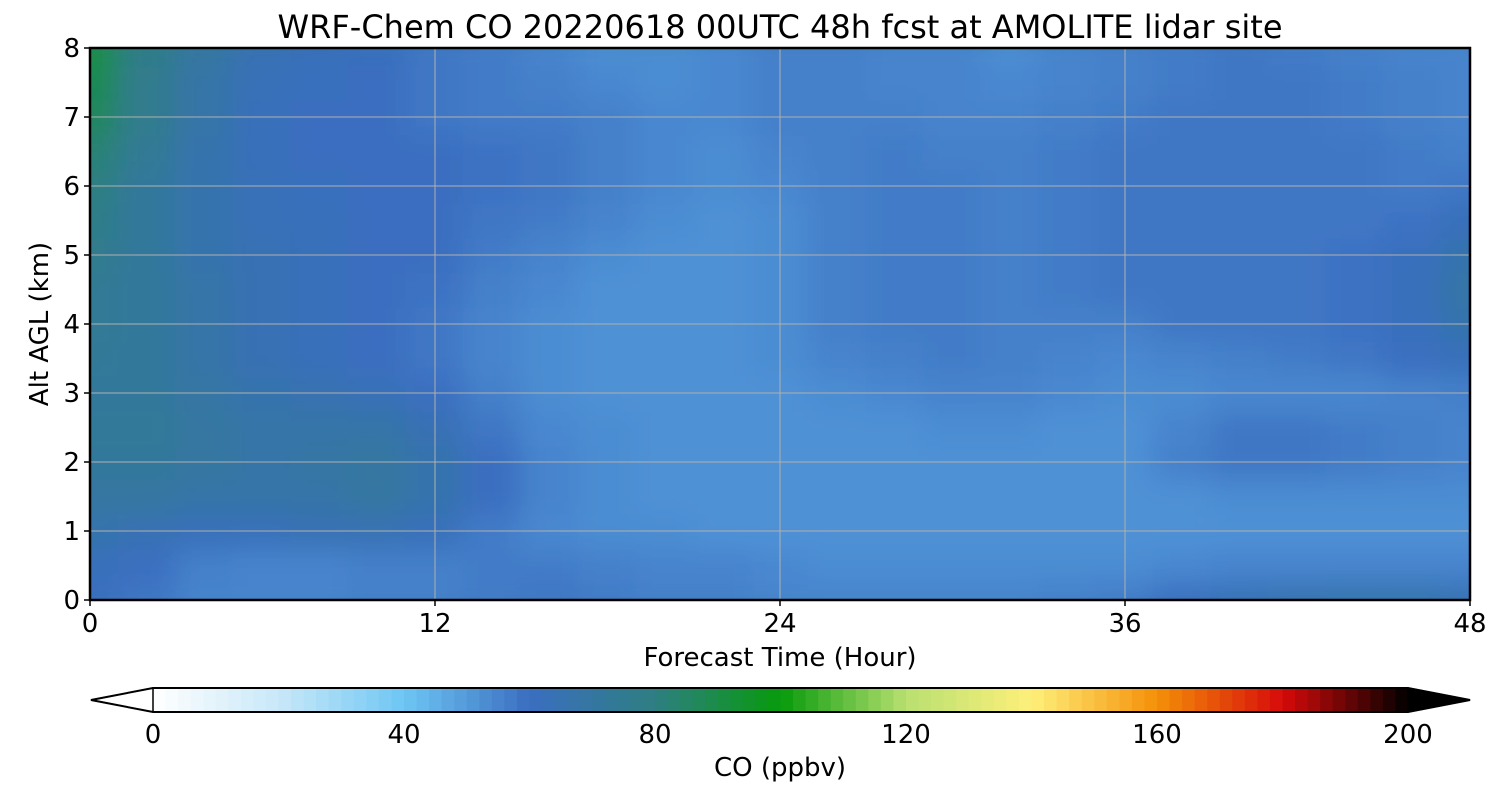 The width and height of the screenshot is (1500, 804). What do you see at coordinates (122, 700) in the screenshot?
I see `colorbar-extend-min` at bounding box center [122, 700].